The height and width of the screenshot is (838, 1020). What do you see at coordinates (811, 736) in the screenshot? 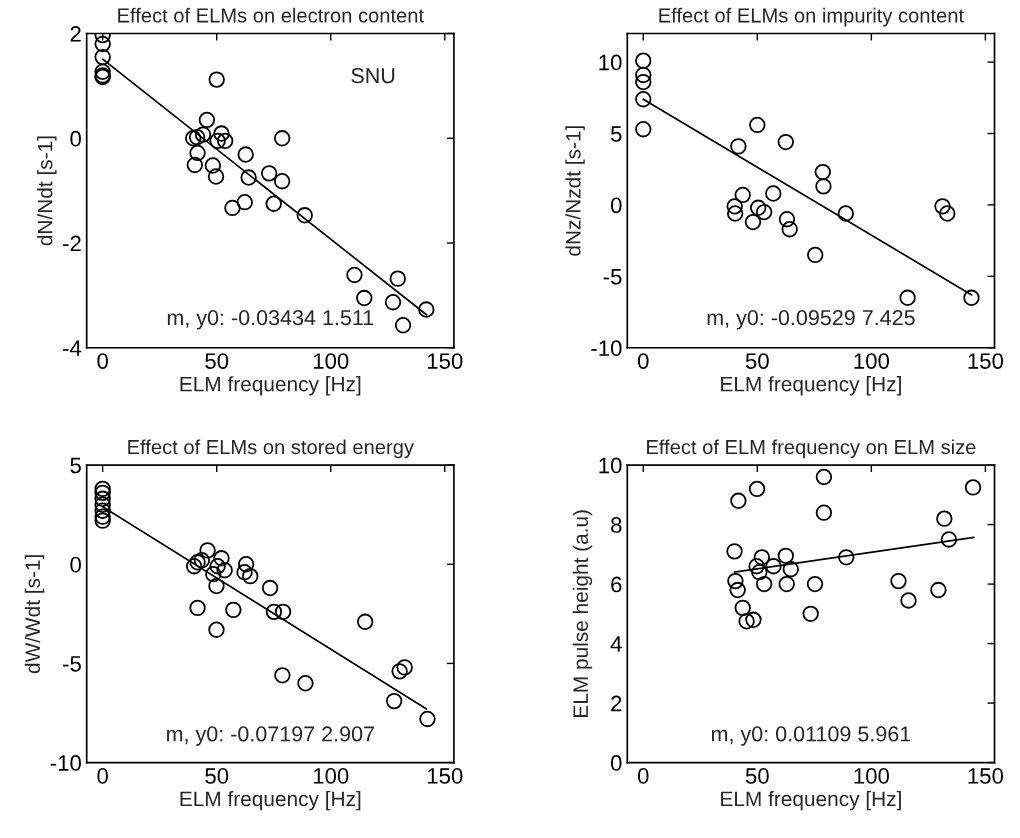
I see `annotation: m, y0: 0.01109 5.961` at bounding box center [811, 736].